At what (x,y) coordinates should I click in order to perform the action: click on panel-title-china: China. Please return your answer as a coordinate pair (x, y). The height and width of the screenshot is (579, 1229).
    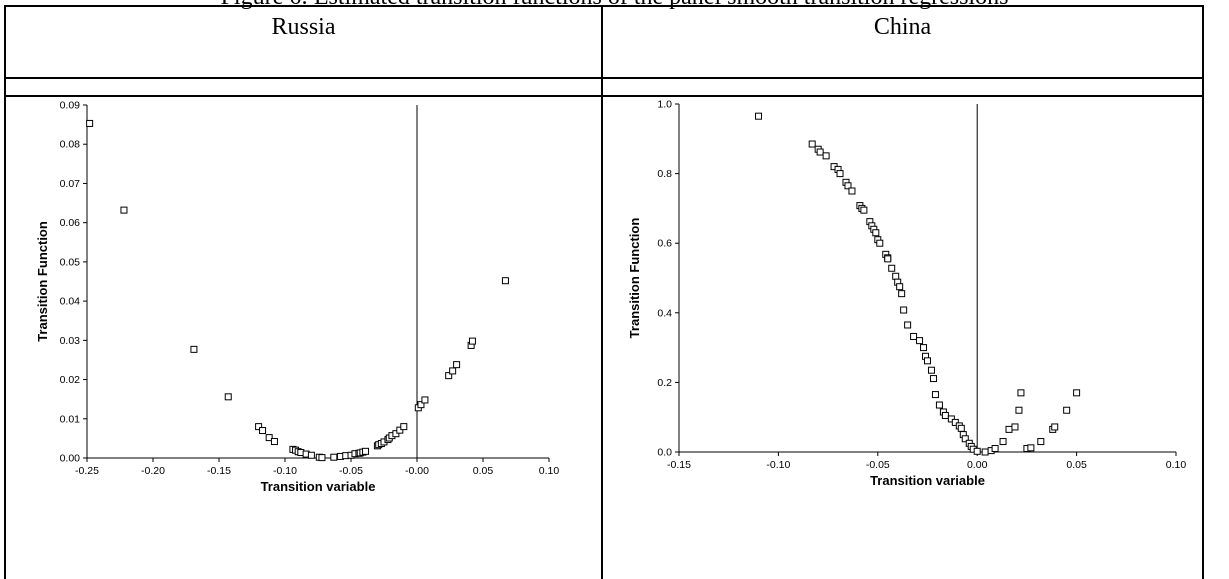
    Looking at the image, I should click on (902, 27).